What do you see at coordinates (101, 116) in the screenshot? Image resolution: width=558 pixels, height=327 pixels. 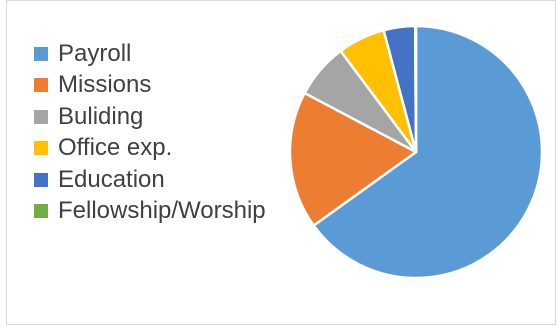 I see `legend-label-building: Buliding` at bounding box center [101, 116].